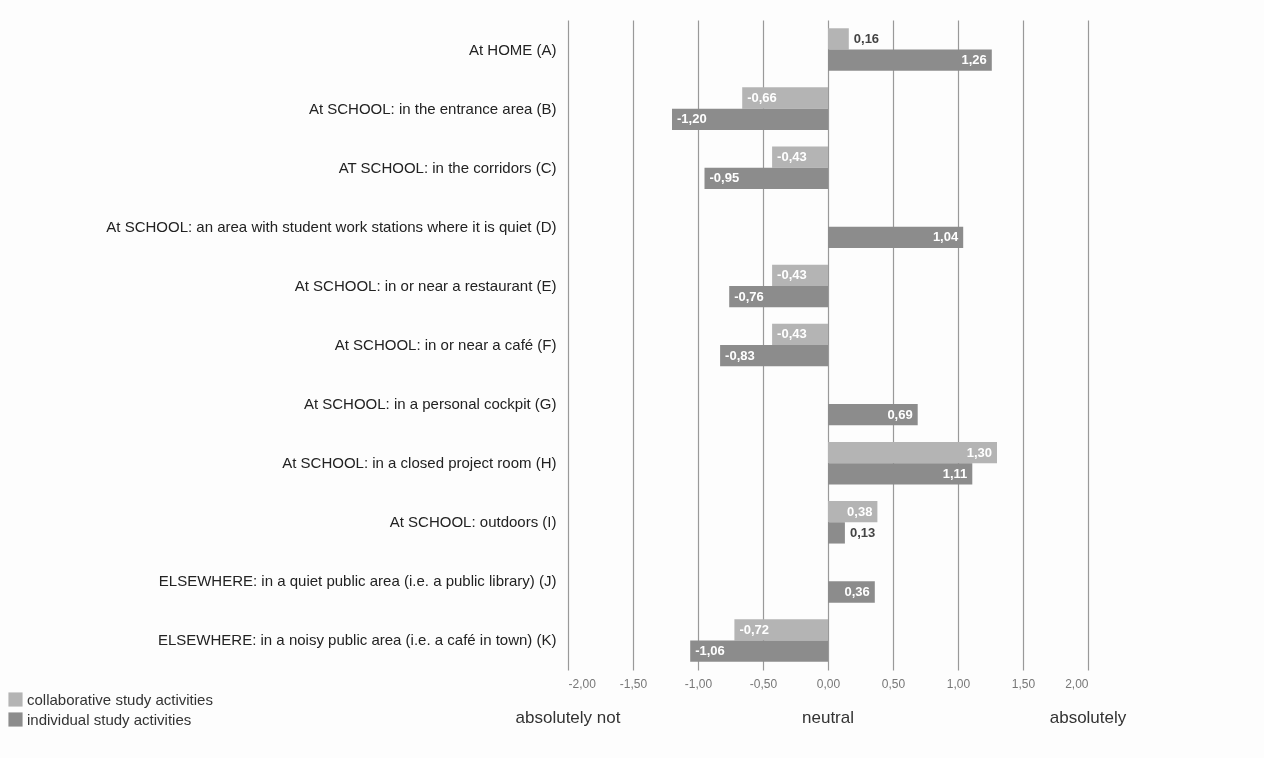 This screenshot has width=1264, height=758. Describe the element at coordinates (568, 717) in the screenshot. I see `text: absolutely not` at that location.